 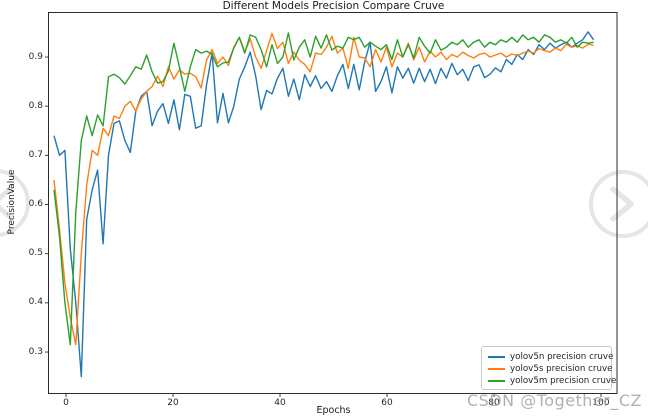 What do you see at coordinates (601, 403) in the screenshot?
I see `x-tick-label: 100` at bounding box center [601, 403].